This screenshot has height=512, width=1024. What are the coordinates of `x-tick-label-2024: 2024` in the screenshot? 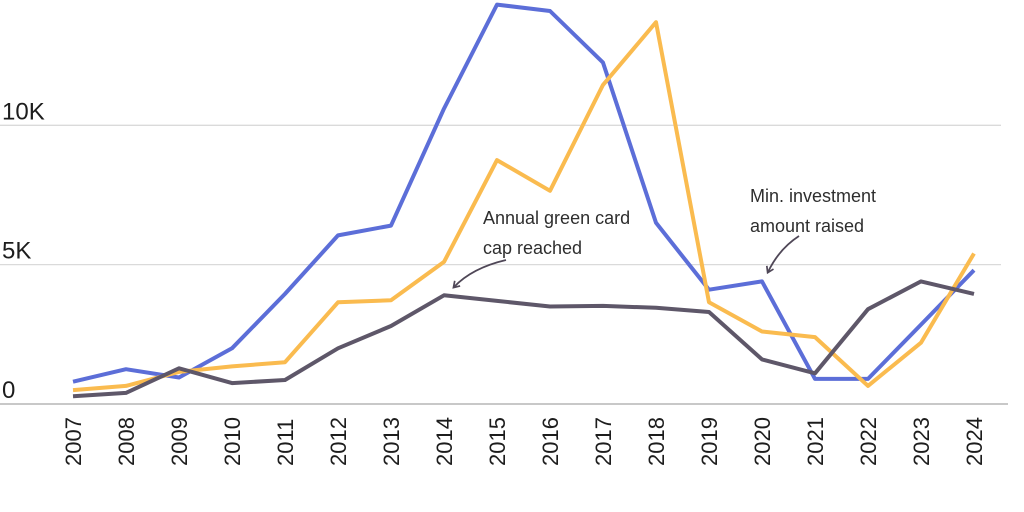 It's located at (974, 441).